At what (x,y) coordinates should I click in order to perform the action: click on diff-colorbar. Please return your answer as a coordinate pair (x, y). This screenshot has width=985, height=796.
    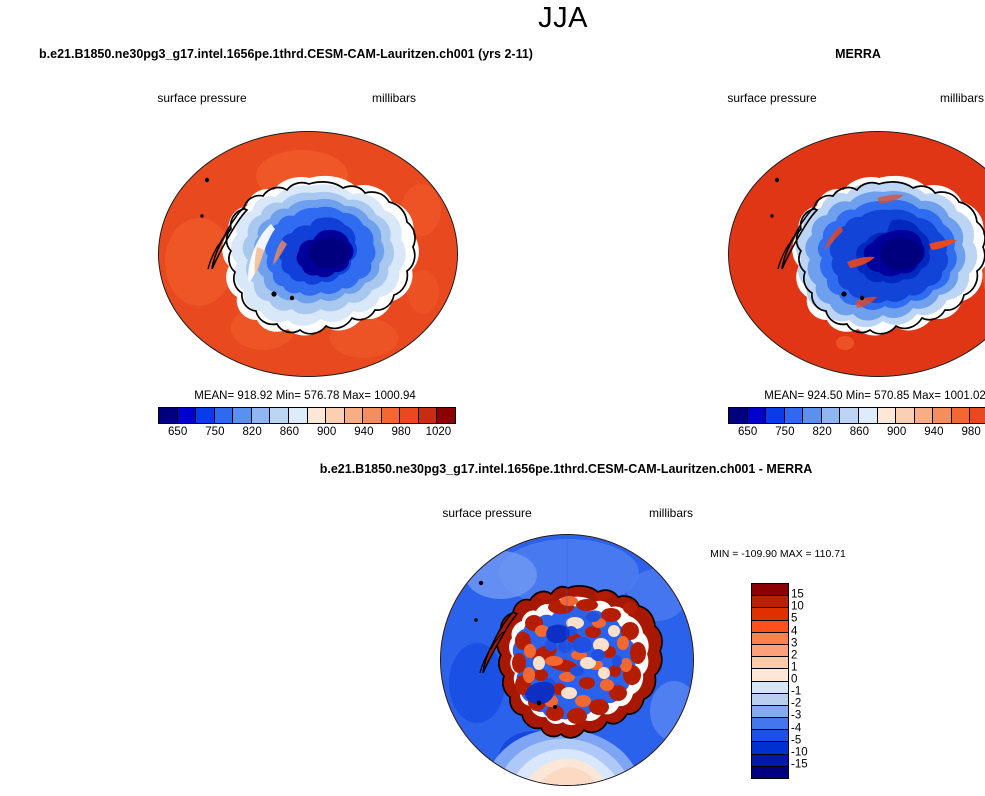
    Looking at the image, I should click on (770, 681).